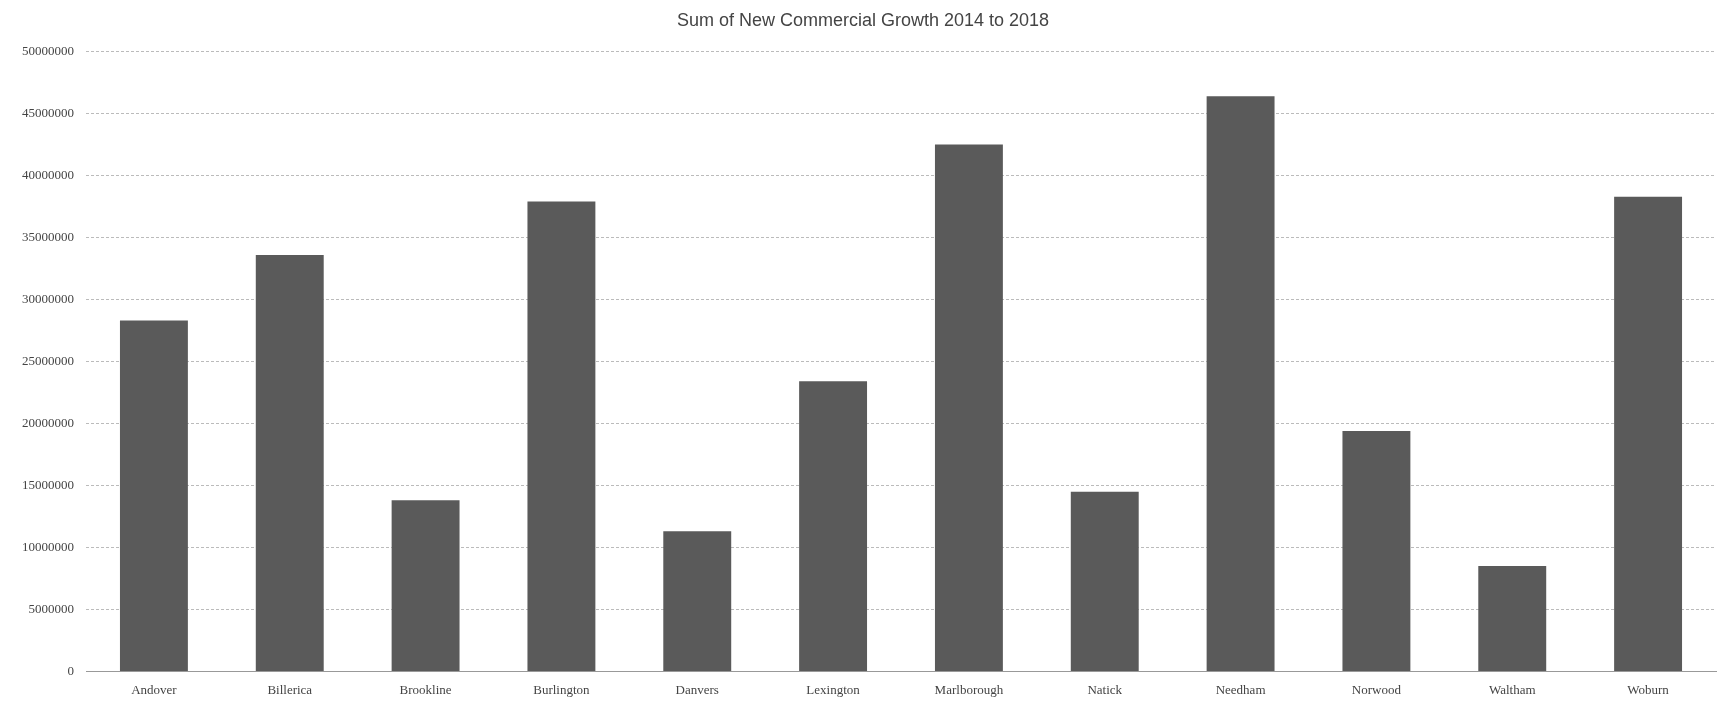 The image size is (1736, 711). I want to click on x-tick-label: Norwood, so click(1376, 689).